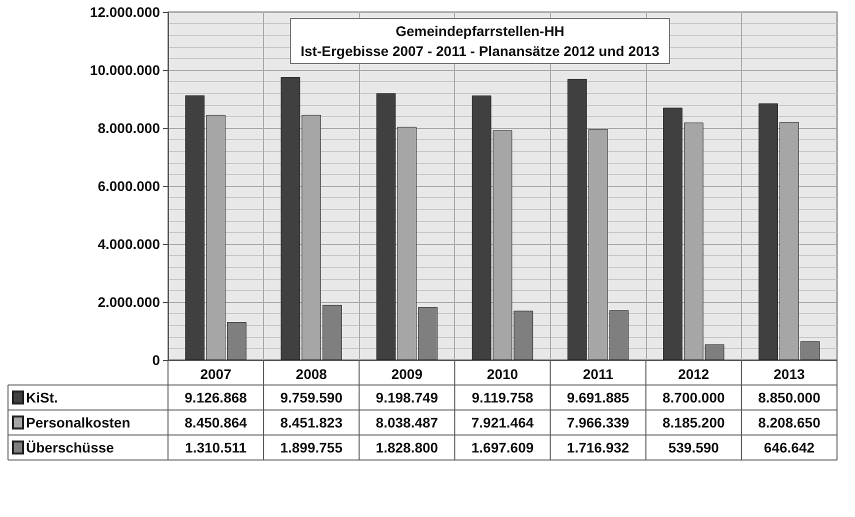  What do you see at coordinates (598, 422) in the screenshot?
I see `data-label: 7.966.339` at bounding box center [598, 422].